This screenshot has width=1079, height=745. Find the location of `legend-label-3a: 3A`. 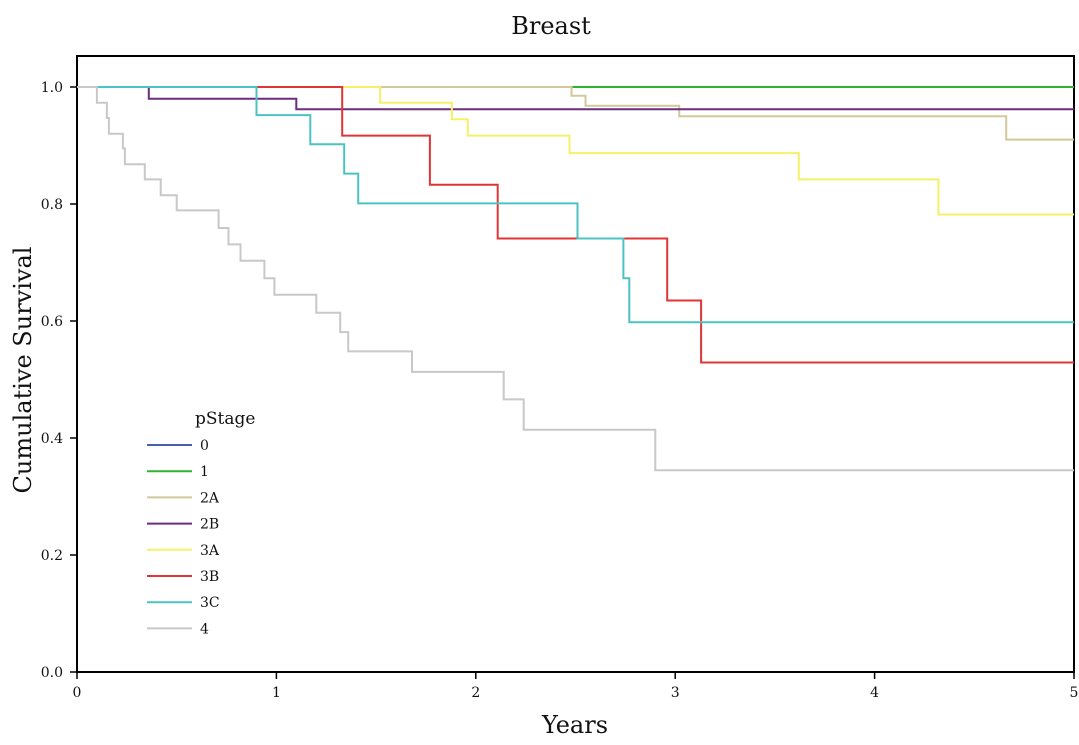

legend-label-3a: 3A is located at coordinates (210, 551).